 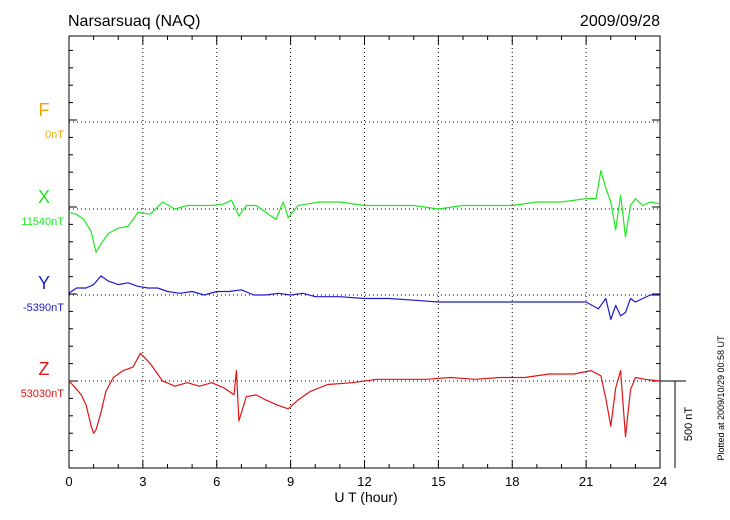 What do you see at coordinates (44, 283) in the screenshot?
I see `series-name-label: Y` at bounding box center [44, 283].